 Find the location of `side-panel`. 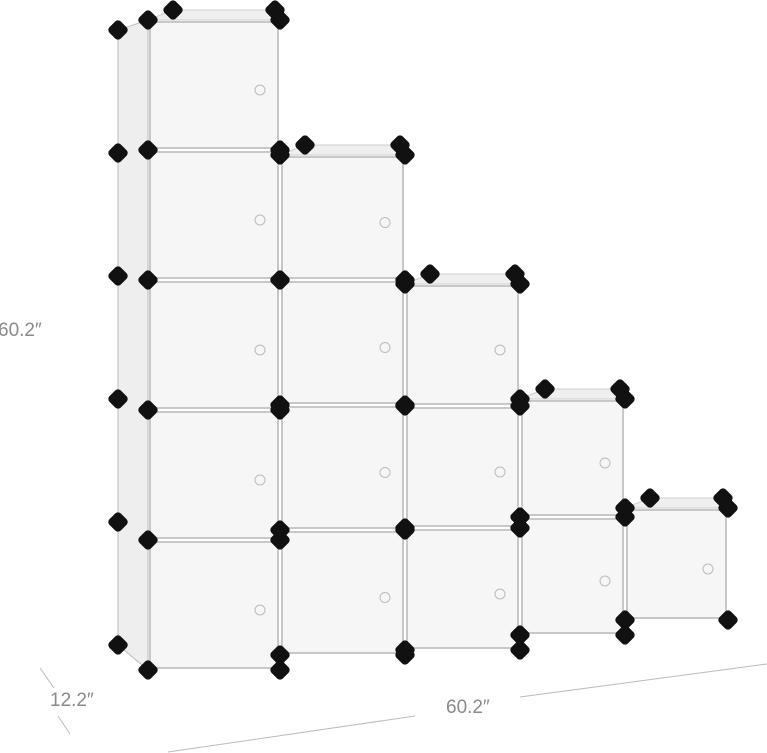

side-panel is located at coordinates (133, 345).